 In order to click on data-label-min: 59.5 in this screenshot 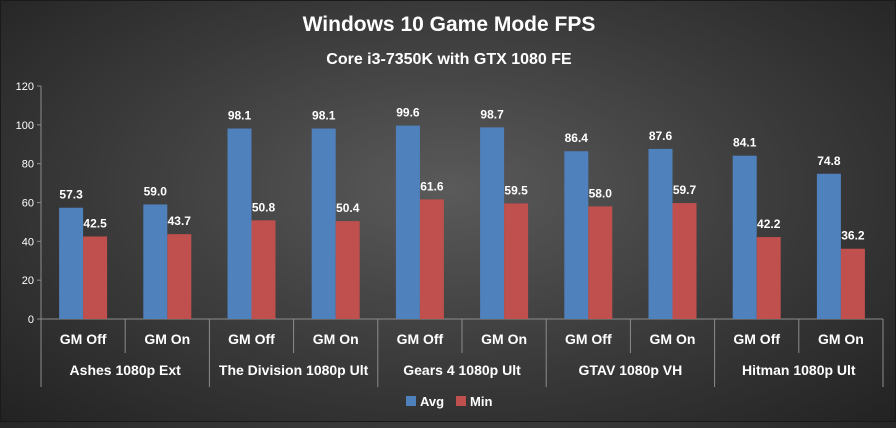, I will do `click(516, 190)`.